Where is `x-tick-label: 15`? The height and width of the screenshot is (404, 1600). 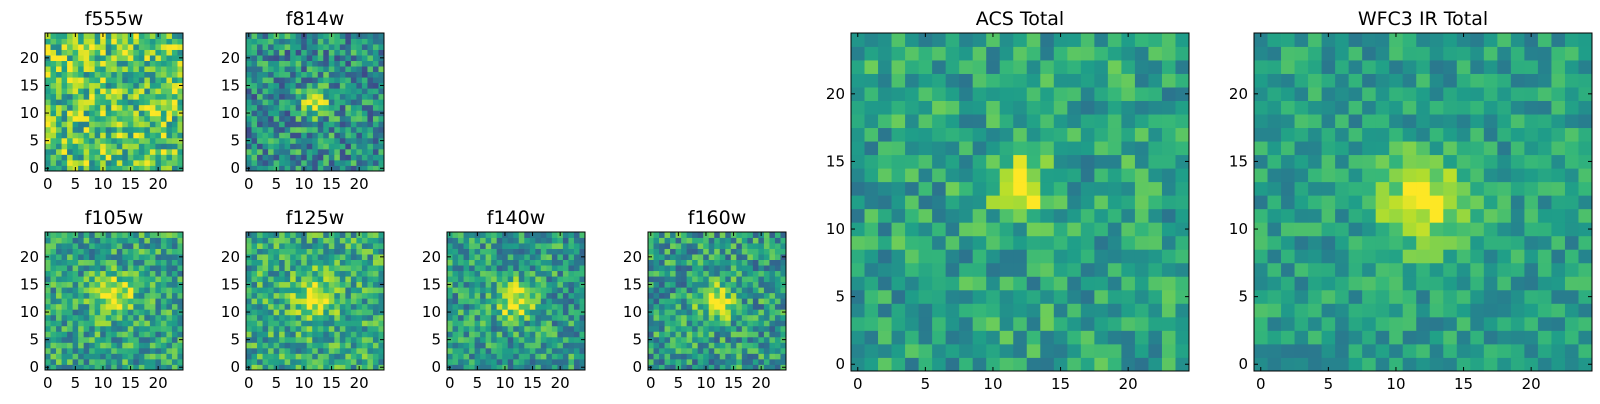
x-tick-label: 15 is located at coordinates (331, 184).